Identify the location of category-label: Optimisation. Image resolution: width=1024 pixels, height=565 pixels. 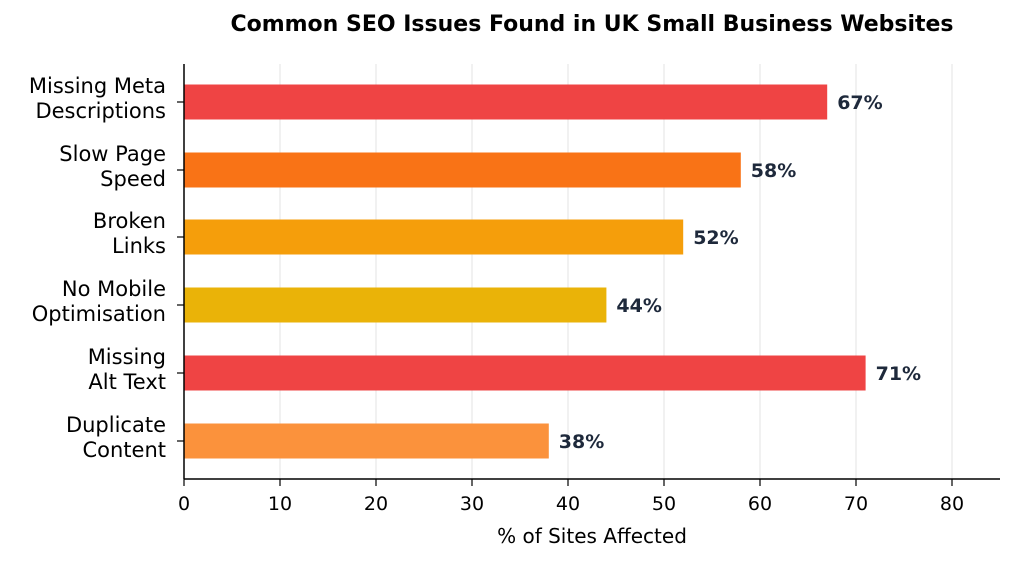
(99, 314).